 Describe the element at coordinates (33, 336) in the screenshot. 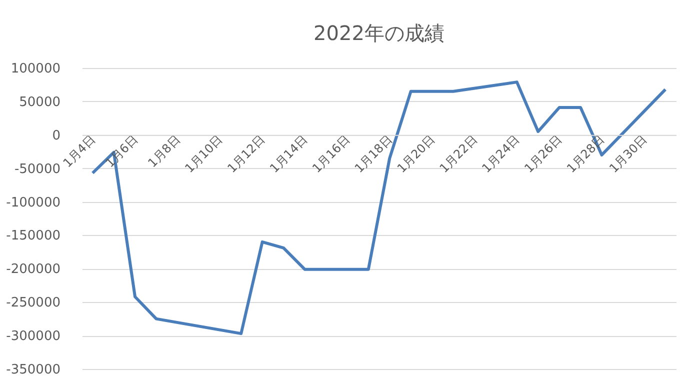

I see `y-tick-label: -300000` at that location.